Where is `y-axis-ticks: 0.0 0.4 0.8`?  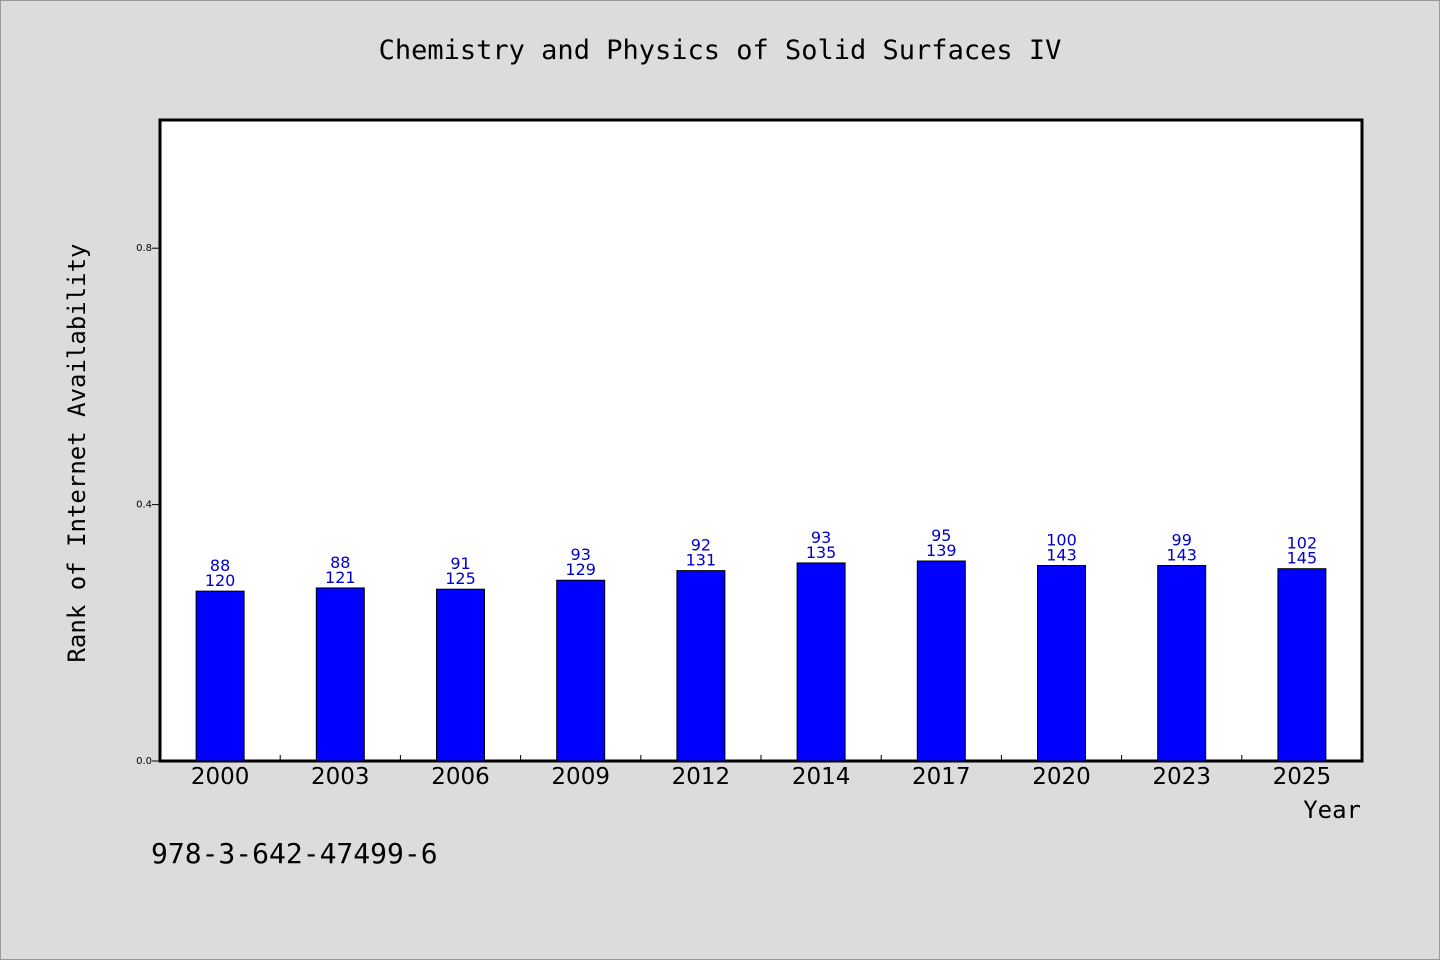
y-axis-ticks: 0.0 0.4 0.8 is located at coordinates (148, 505).